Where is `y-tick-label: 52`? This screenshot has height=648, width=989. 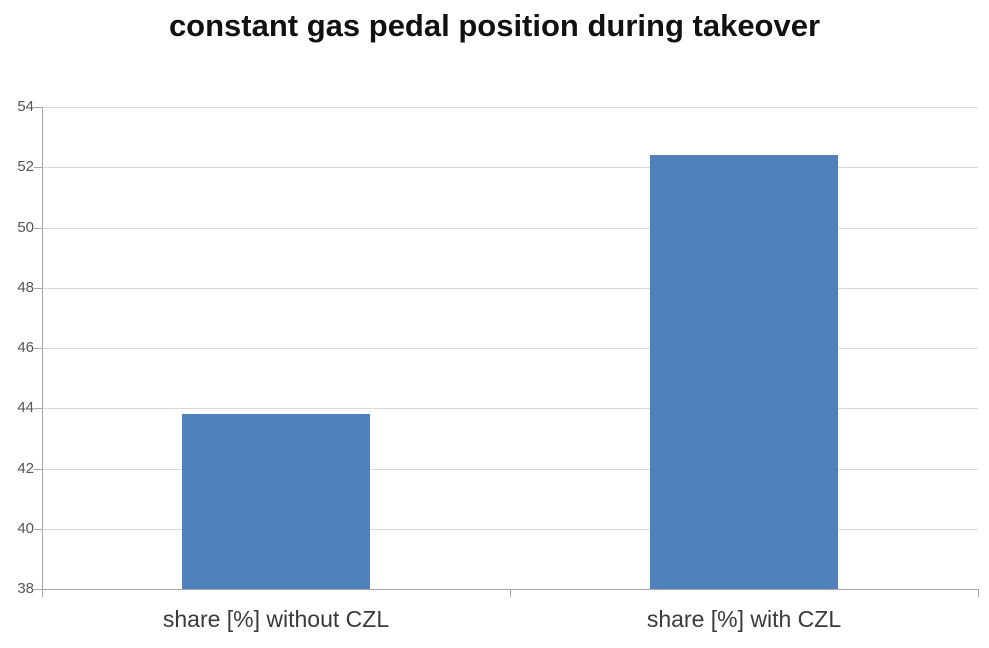
y-tick-label: 52 is located at coordinates (25, 167).